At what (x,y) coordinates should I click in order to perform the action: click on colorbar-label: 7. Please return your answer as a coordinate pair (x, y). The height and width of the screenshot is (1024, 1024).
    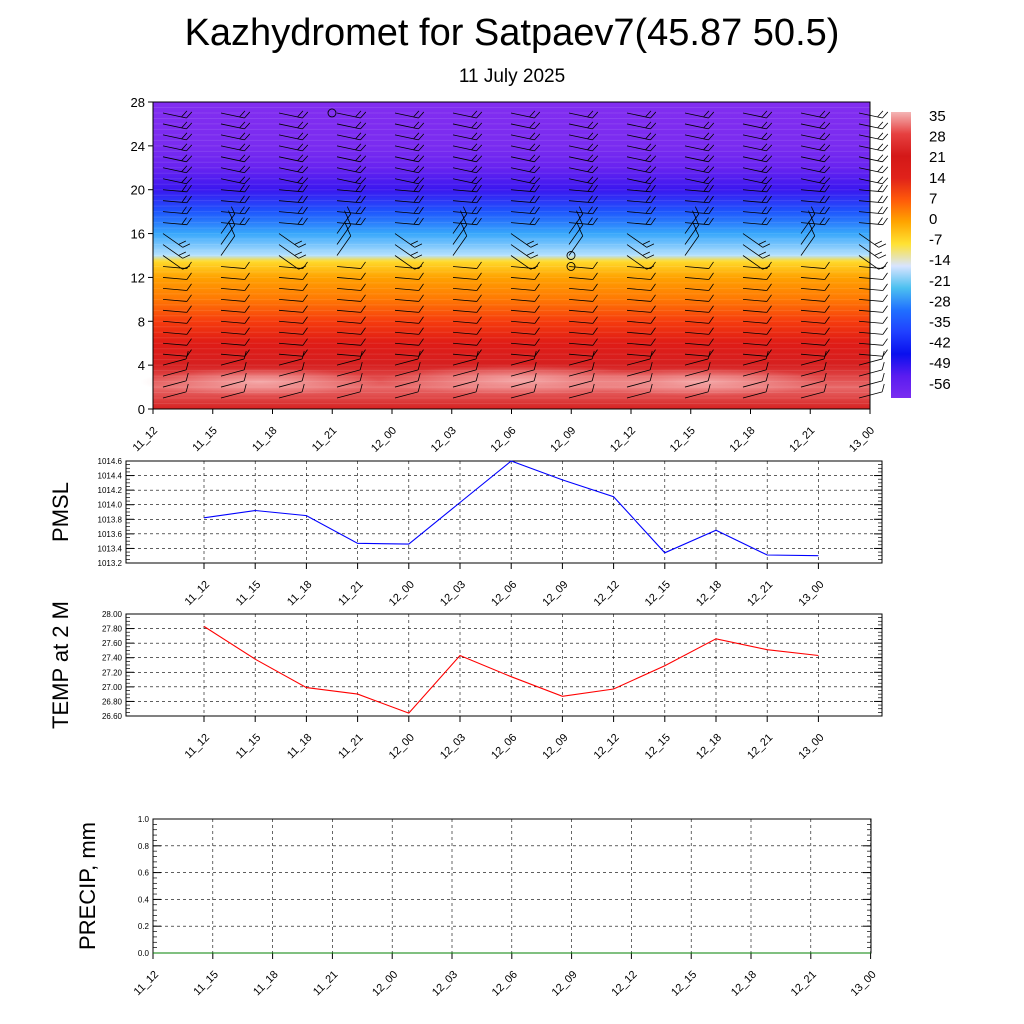
    Looking at the image, I should click on (933, 198).